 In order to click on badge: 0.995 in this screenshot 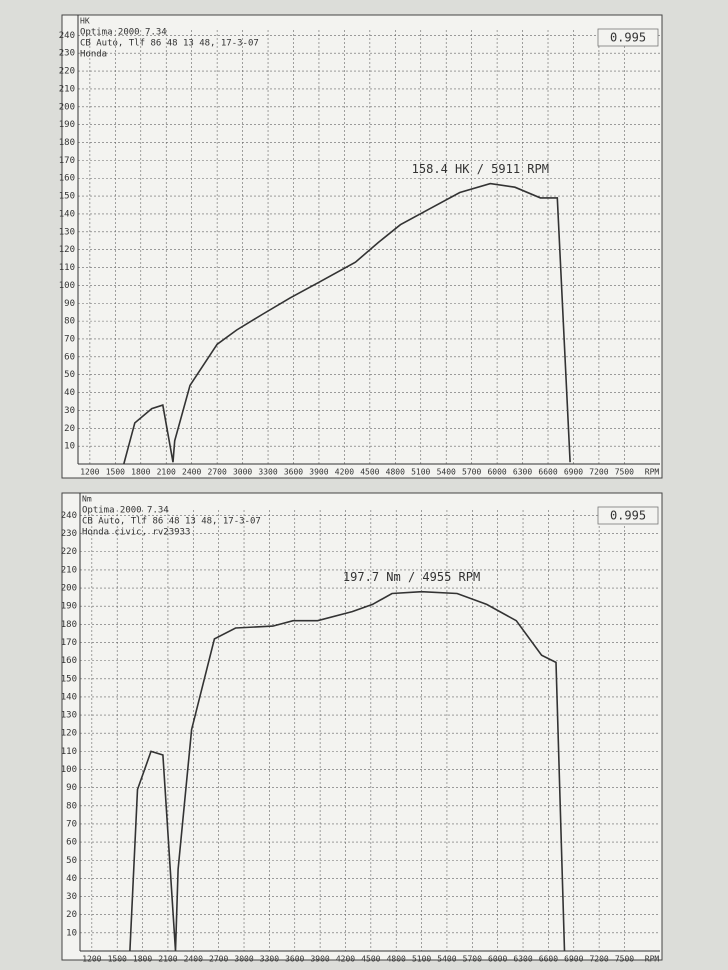, I will do `click(628, 516)`.